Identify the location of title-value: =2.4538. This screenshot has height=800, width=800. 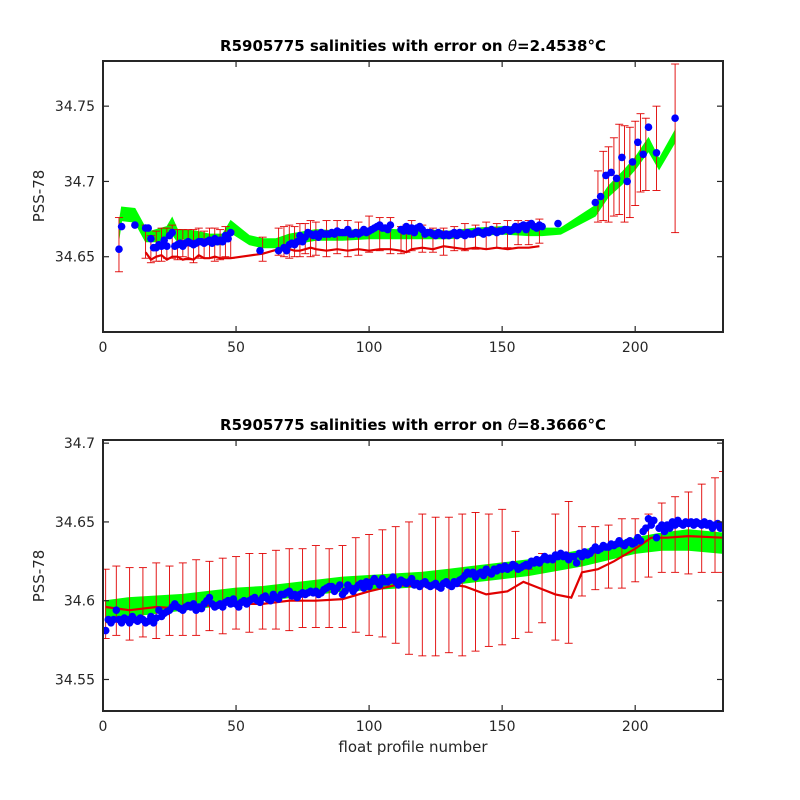
(552, 46).